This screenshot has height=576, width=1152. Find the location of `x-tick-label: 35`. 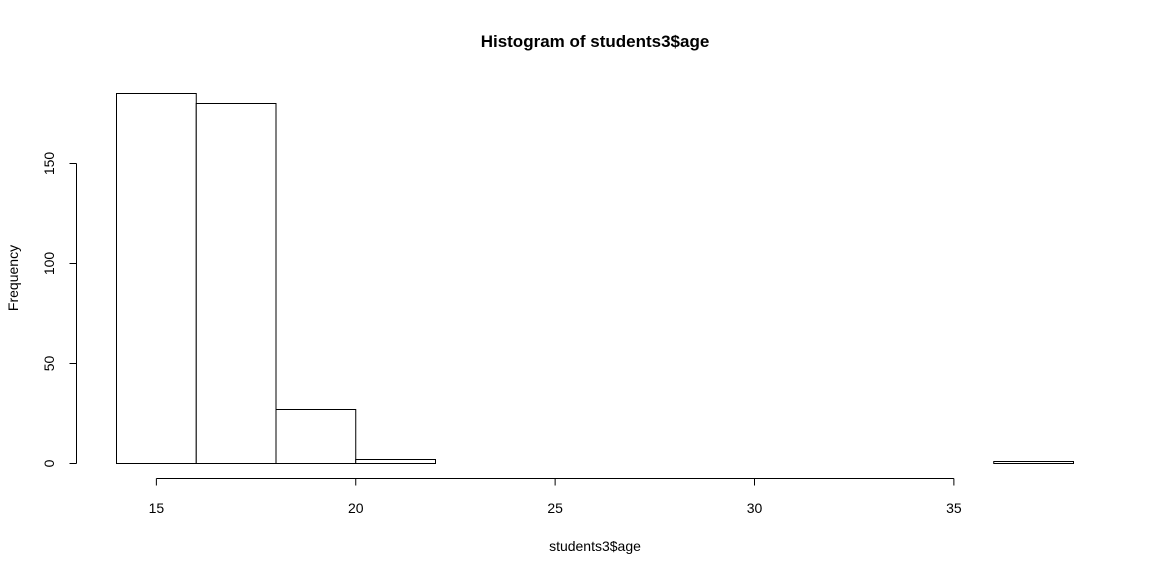

x-tick-label: 35 is located at coordinates (954, 508).